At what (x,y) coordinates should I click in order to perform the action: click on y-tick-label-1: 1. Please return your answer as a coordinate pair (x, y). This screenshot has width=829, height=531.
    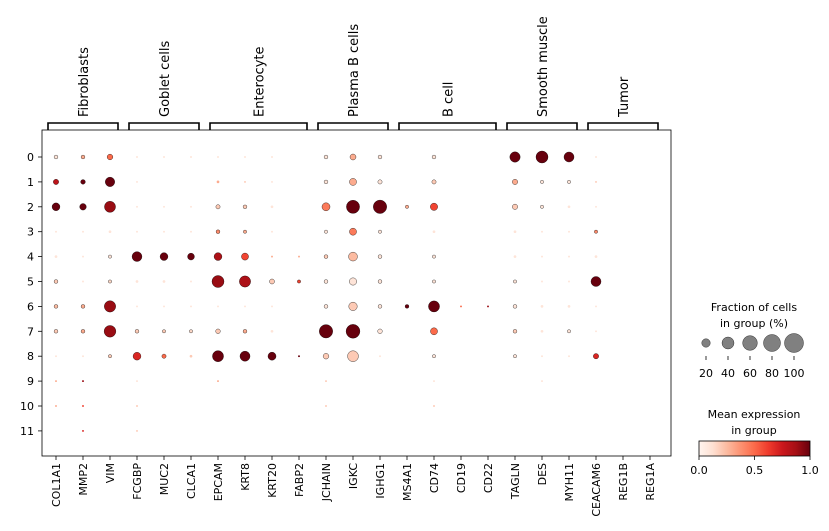
    Looking at the image, I should click on (30, 182).